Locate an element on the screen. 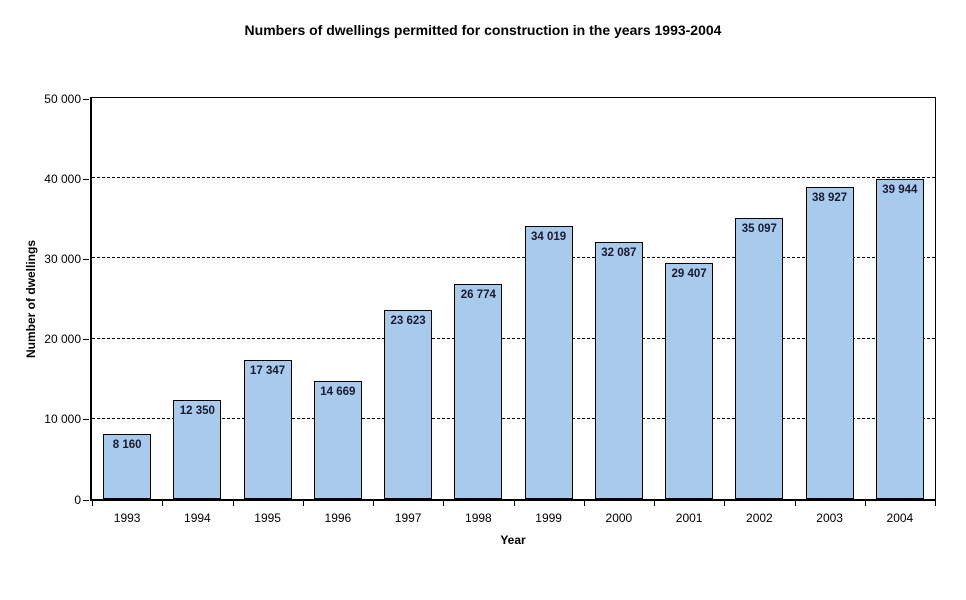 Image resolution: width=966 pixels, height=600 pixels. bar-1997: 23 623 is located at coordinates (408, 404).